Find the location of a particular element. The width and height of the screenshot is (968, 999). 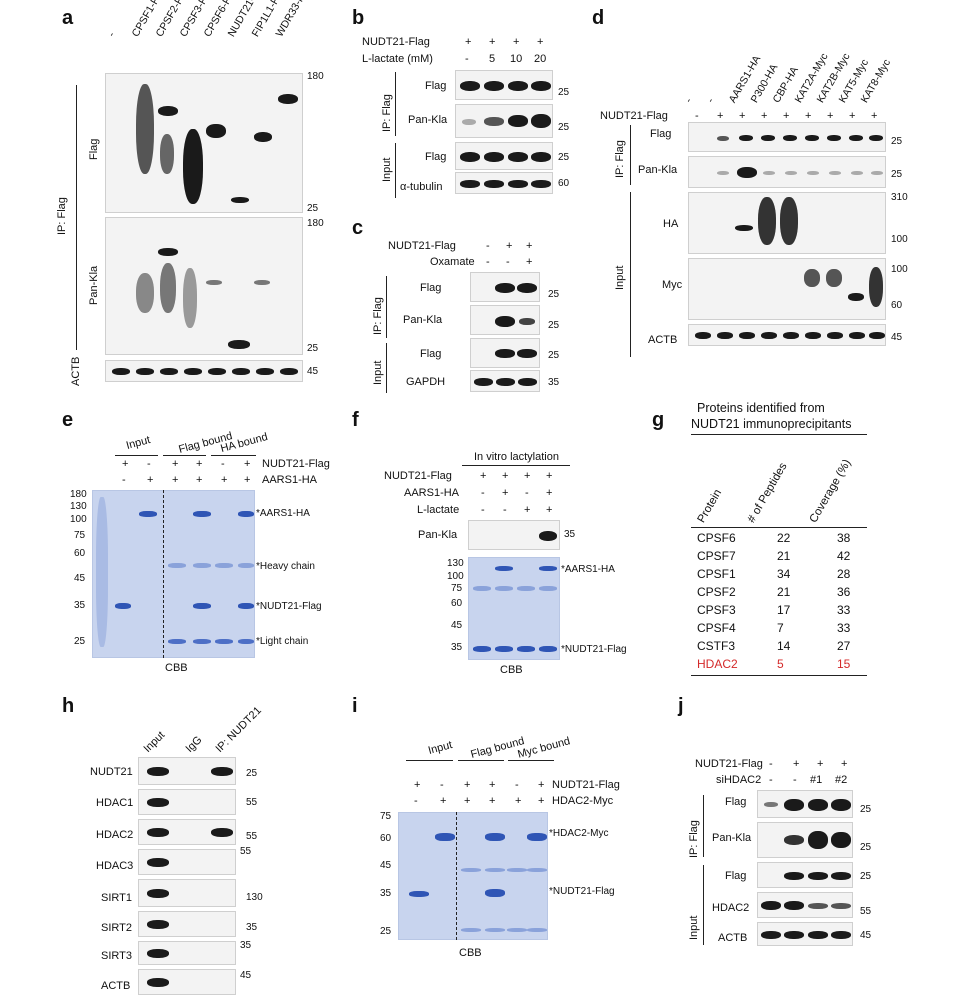

panel-h-label: h is located at coordinates (68, 706).